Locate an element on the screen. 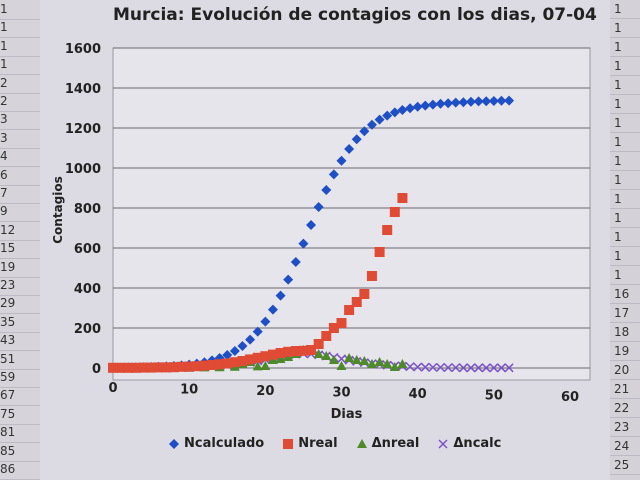 The image size is (640, 480). spreadsheet-cell: 25 is located at coordinates (625, 465).